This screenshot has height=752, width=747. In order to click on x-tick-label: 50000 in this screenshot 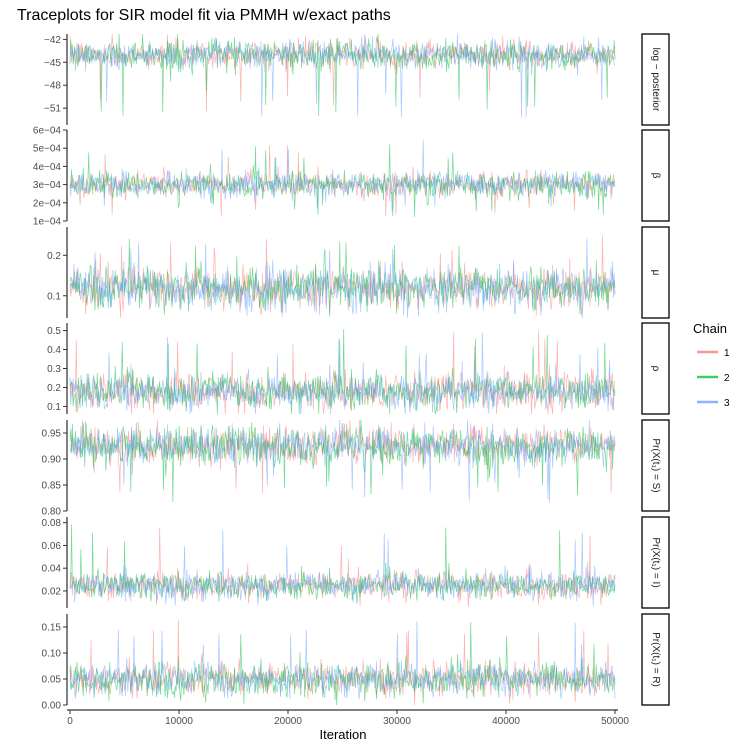, I will do `click(615, 721)`.